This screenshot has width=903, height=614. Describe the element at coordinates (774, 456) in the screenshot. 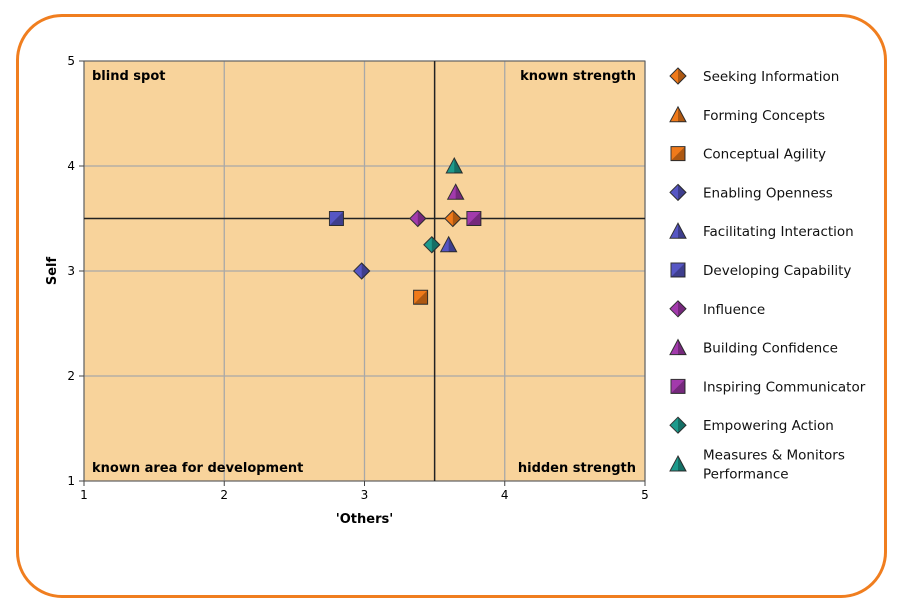

I see `legend-label: Measures & Monitors` at that location.